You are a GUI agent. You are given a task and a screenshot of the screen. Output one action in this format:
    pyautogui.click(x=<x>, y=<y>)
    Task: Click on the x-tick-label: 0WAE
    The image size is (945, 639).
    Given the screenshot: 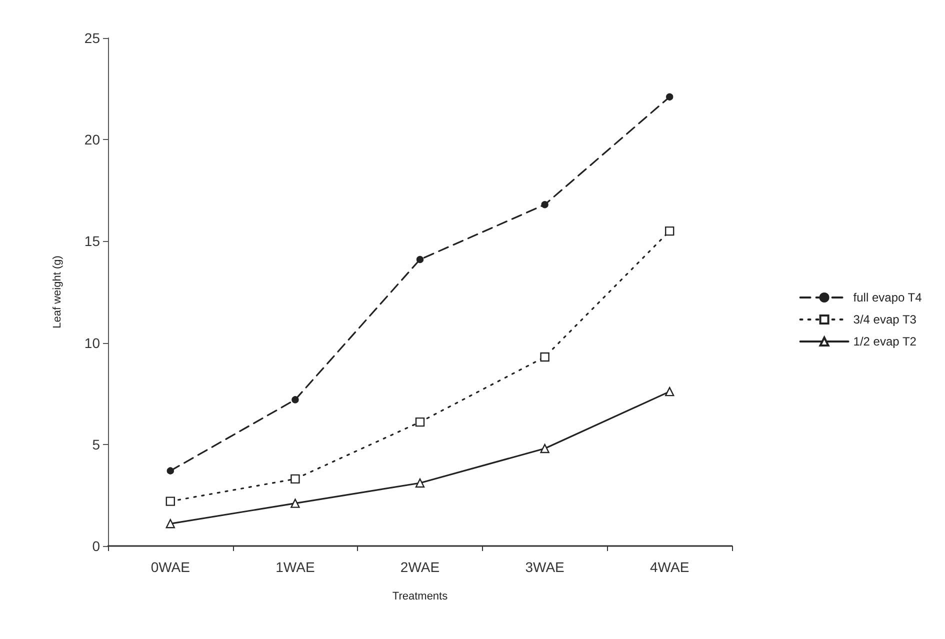 What is the action you would take?
    pyautogui.click(x=170, y=567)
    